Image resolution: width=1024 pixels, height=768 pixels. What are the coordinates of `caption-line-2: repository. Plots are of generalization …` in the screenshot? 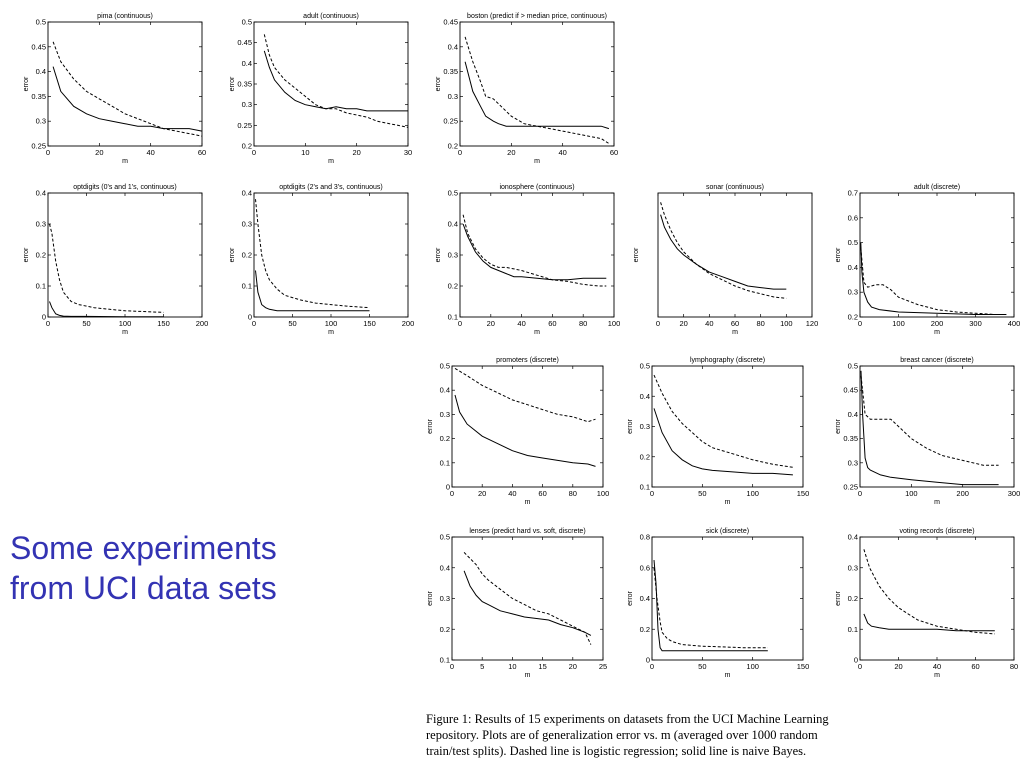 It's located at (622, 735).